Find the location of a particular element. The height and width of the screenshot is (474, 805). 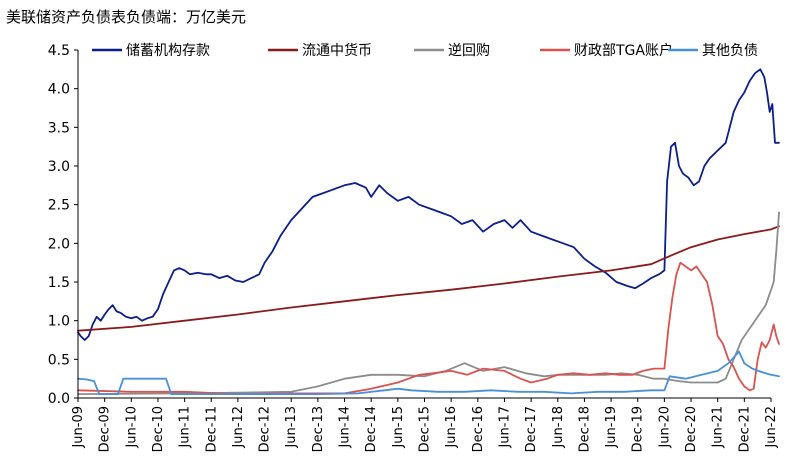

chart-title: 美联储资产负债表负债端：万亿美元 is located at coordinates (126, 17).